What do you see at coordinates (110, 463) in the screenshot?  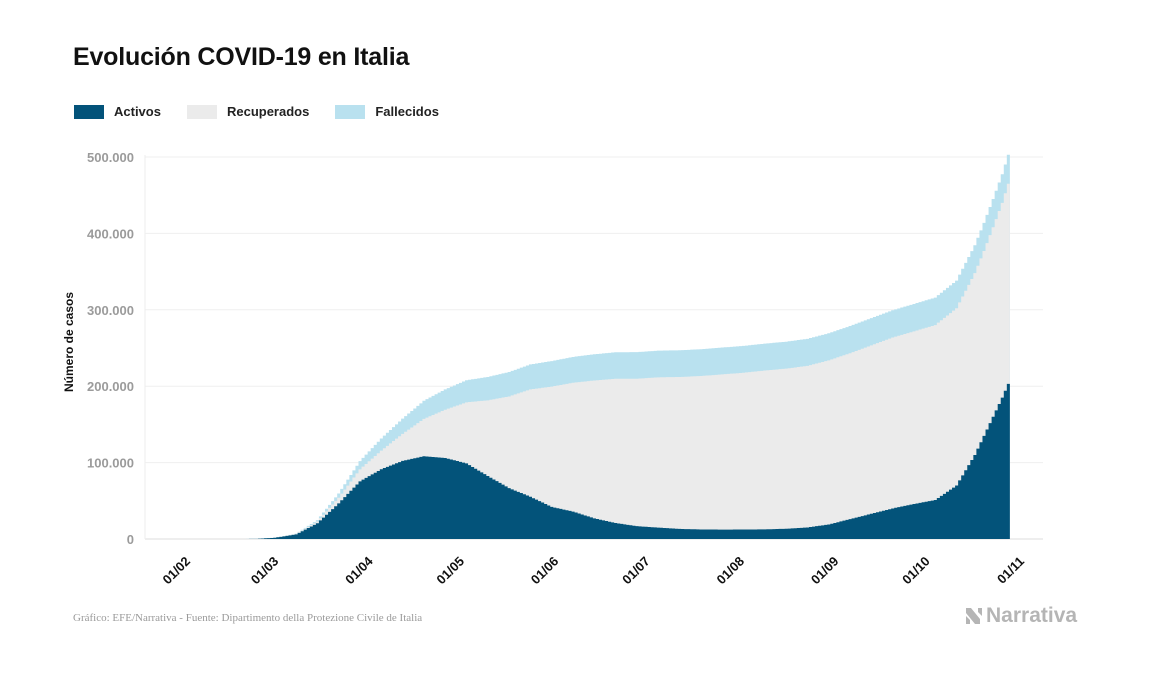 I see `y-tick-label: 100.000` at bounding box center [110, 463].